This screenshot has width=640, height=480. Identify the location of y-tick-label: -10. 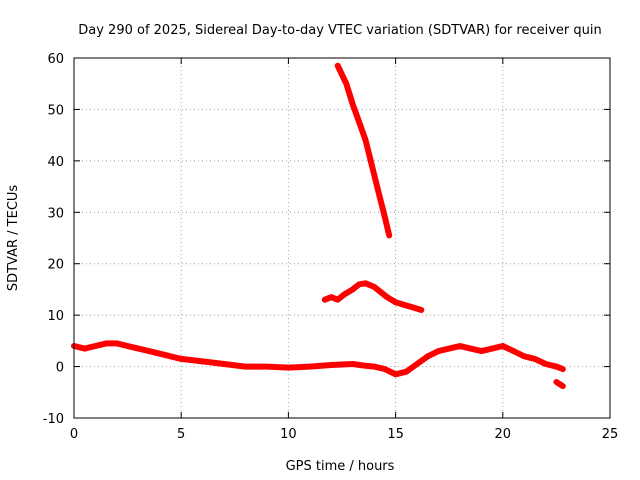
(53, 419).